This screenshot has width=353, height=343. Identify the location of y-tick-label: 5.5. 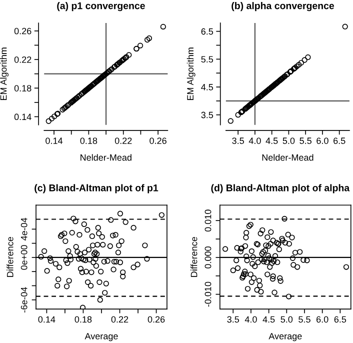
(207, 59).